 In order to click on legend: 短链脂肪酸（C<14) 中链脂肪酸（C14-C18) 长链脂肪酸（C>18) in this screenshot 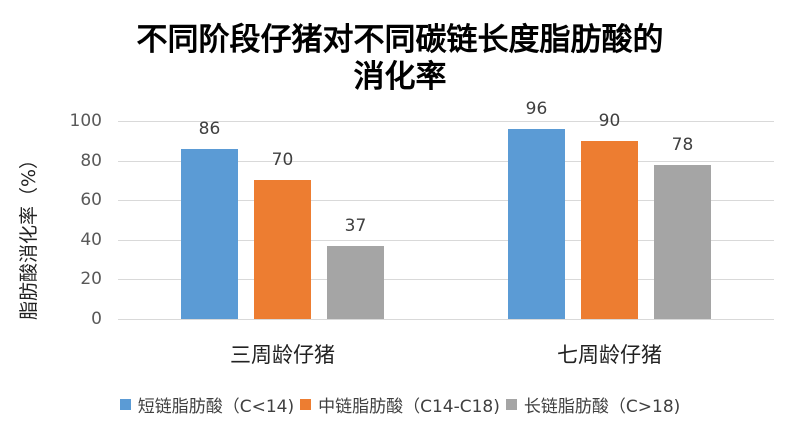, I will do `click(400, 404)`.